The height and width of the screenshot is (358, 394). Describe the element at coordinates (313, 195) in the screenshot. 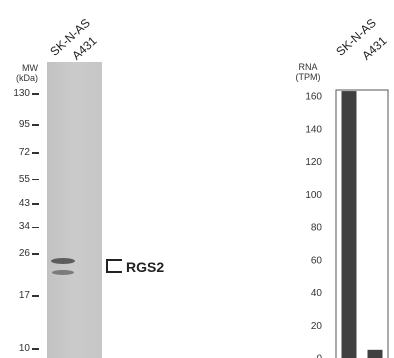

I see `y-tick-label: 100` at that location.